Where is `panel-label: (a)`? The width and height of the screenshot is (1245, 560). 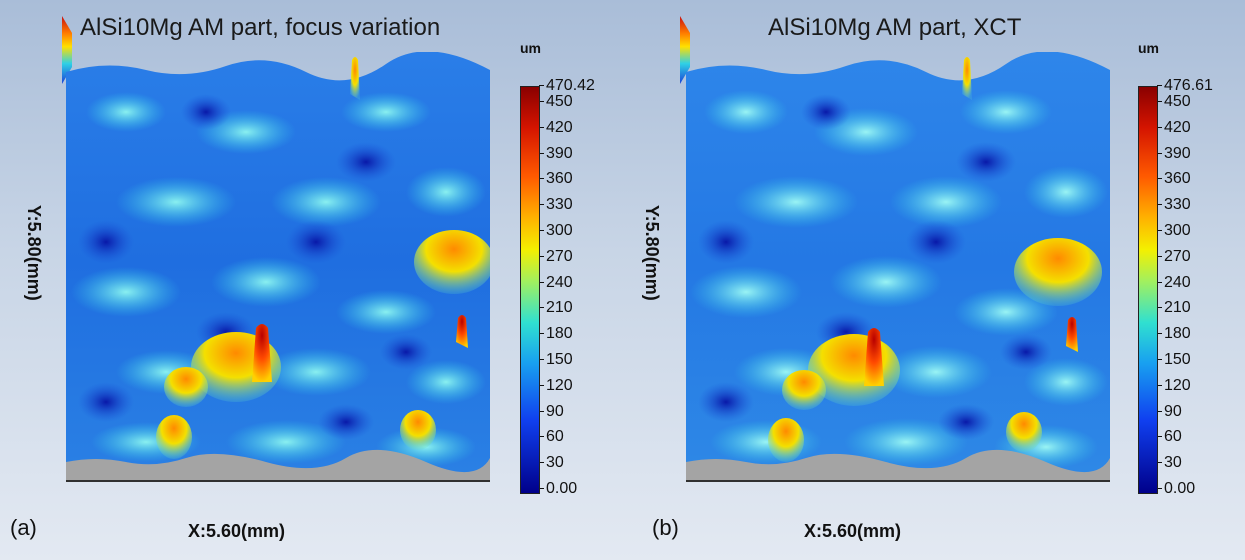
panel-label: (a) is located at coordinates (23, 527).